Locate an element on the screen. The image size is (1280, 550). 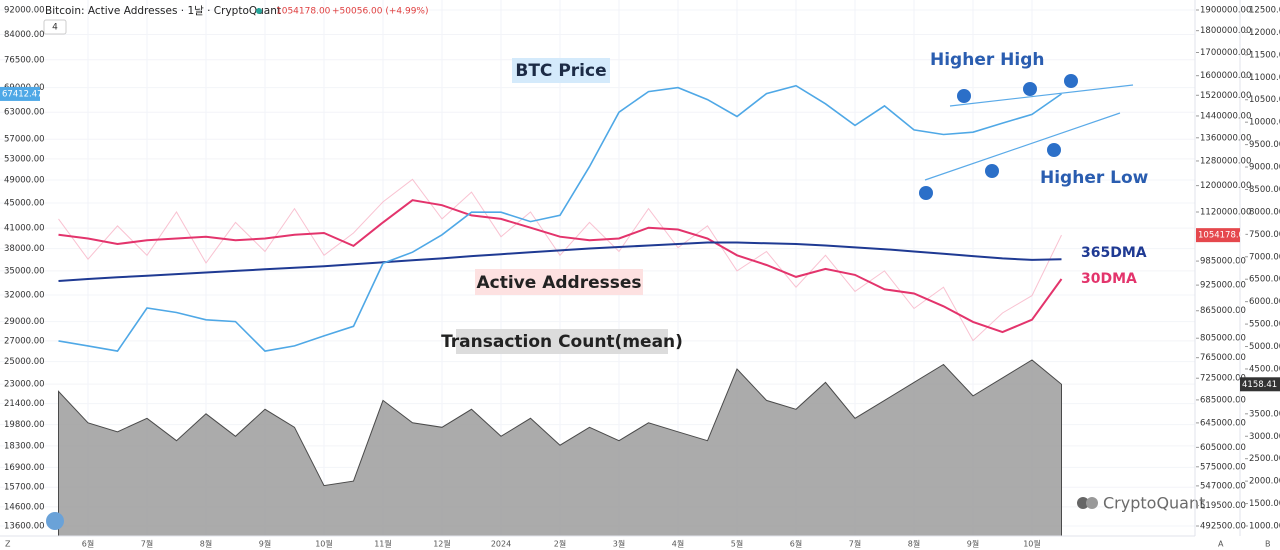
x-tick-label: 3월 is located at coordinates (619, 544).